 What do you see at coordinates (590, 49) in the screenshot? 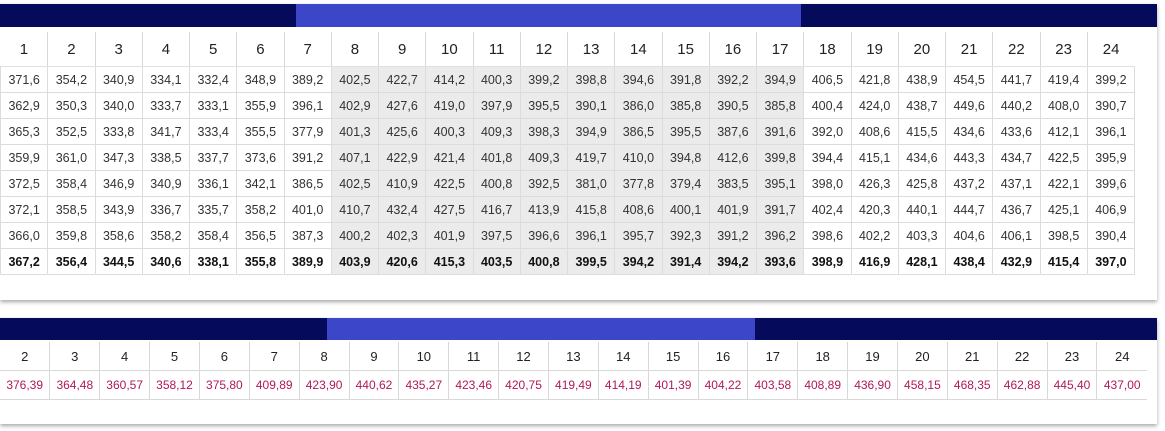
I see `hour-header: 13` at bounding box center [590, 49].